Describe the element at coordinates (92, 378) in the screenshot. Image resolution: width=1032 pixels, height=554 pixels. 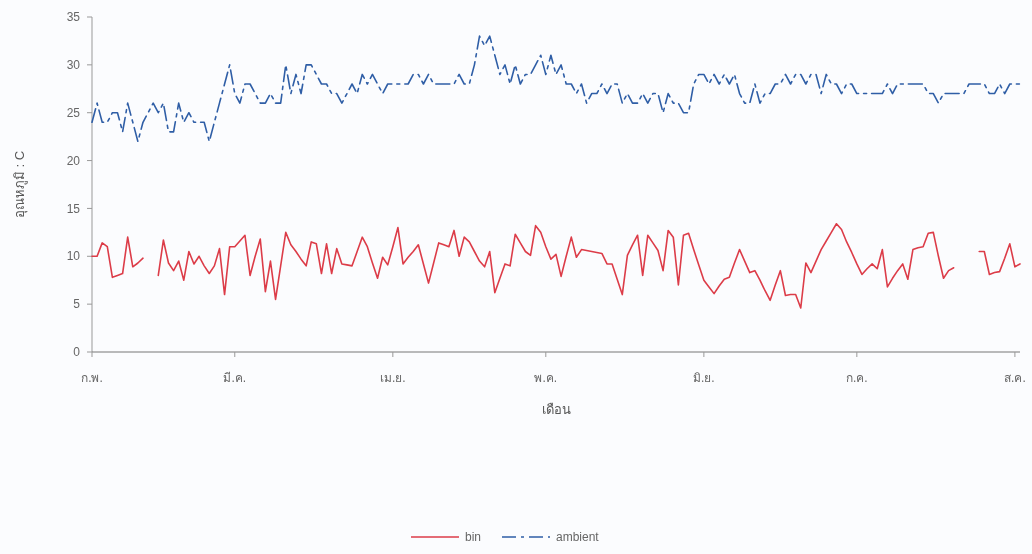
I see `x-tick-label: ก.พ.` at that location.